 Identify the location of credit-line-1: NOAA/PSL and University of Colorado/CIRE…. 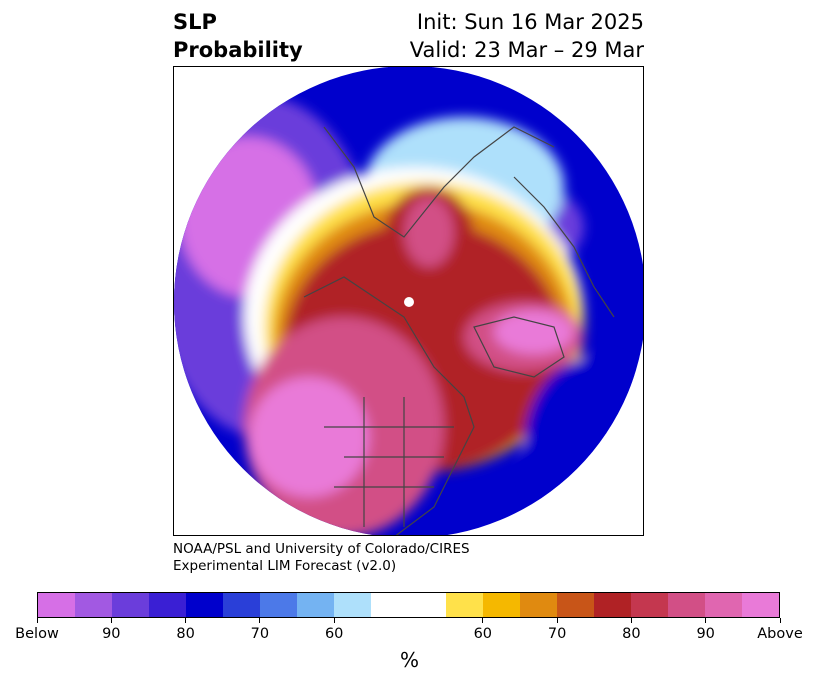
(321, 549).